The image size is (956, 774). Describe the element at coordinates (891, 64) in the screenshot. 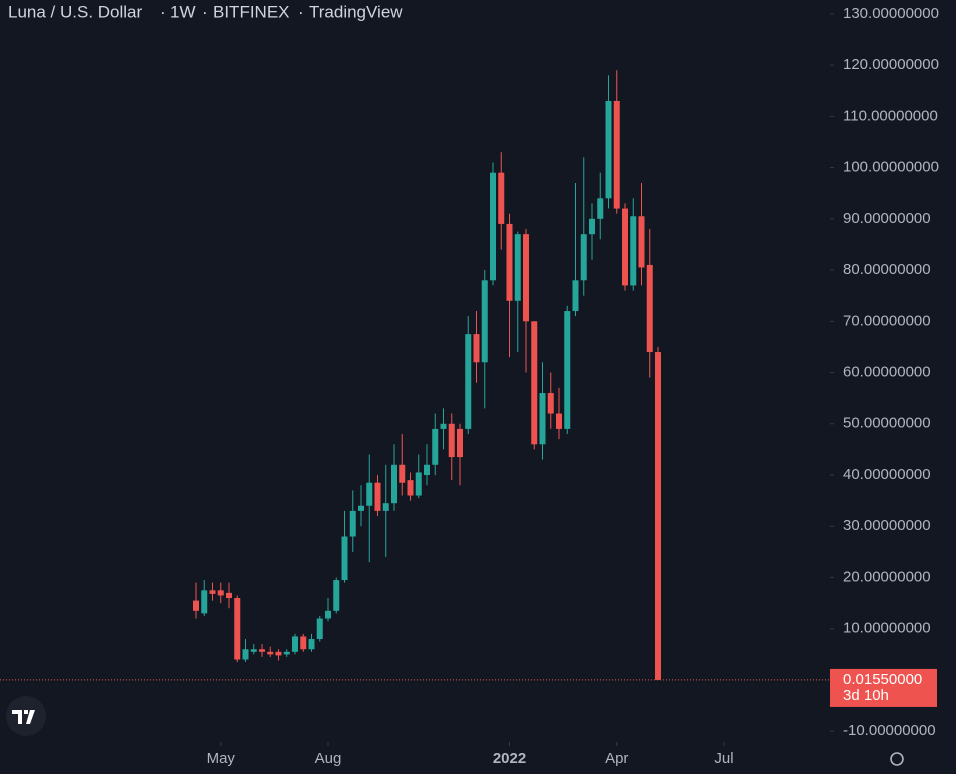

I see `y-tick-label: 120.00000000` at that location.